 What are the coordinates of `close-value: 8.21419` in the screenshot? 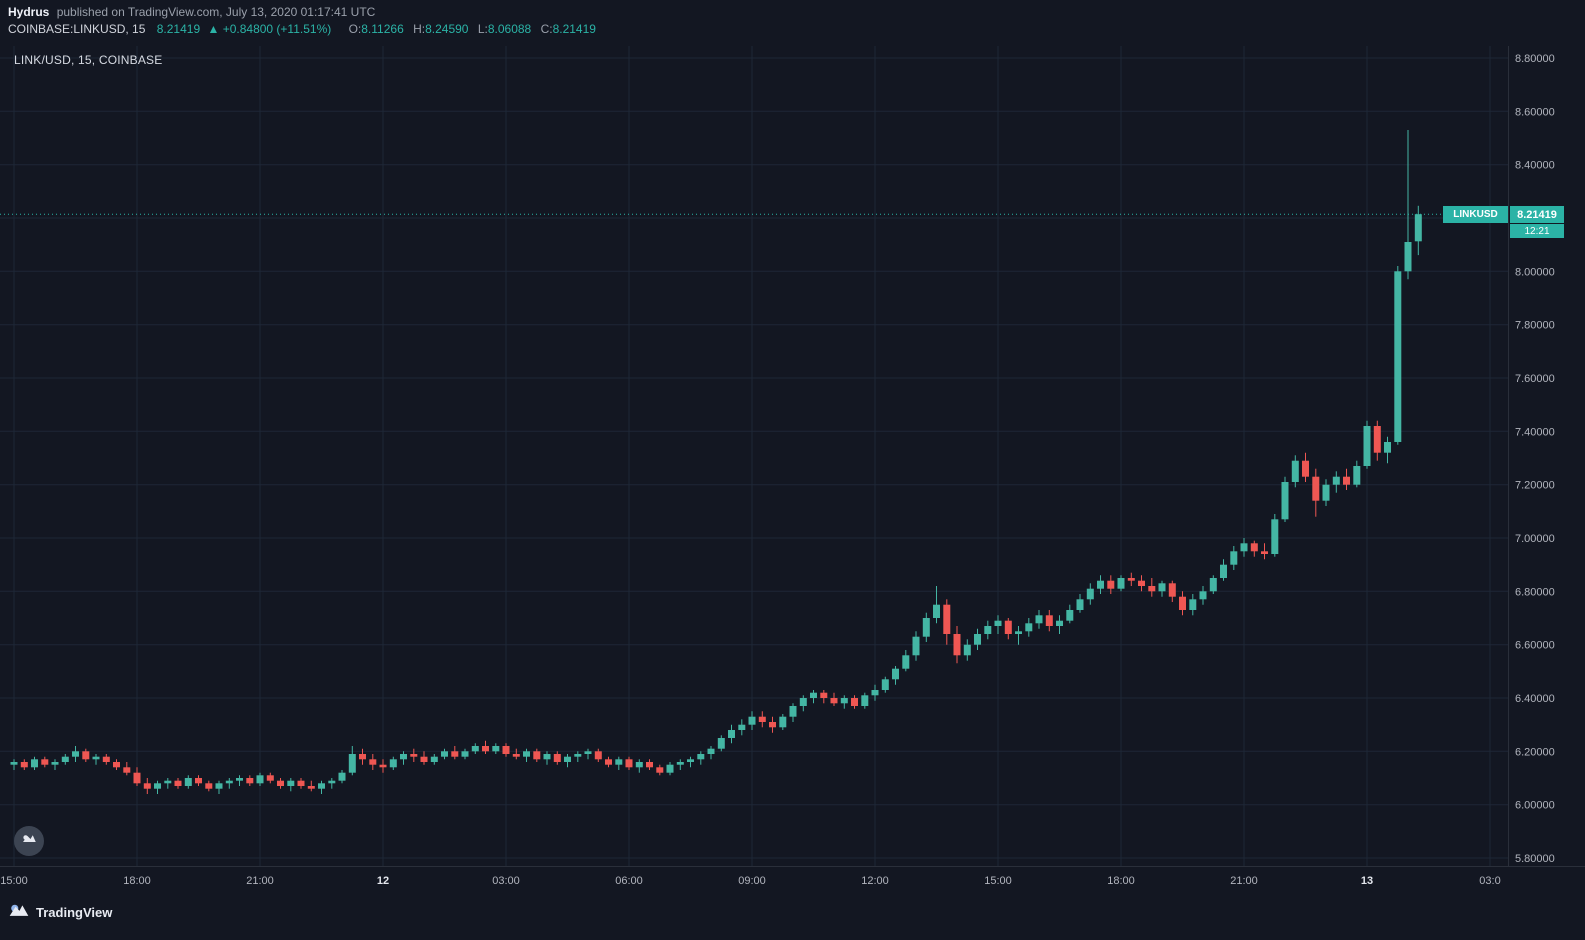 It's located at (574, 29).